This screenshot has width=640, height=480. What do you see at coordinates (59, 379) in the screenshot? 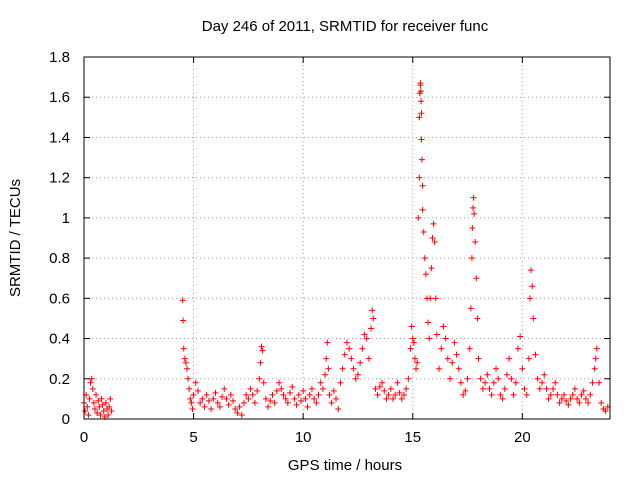
I see `y-tick-label: 0.2` at bounding box center [59, 379].